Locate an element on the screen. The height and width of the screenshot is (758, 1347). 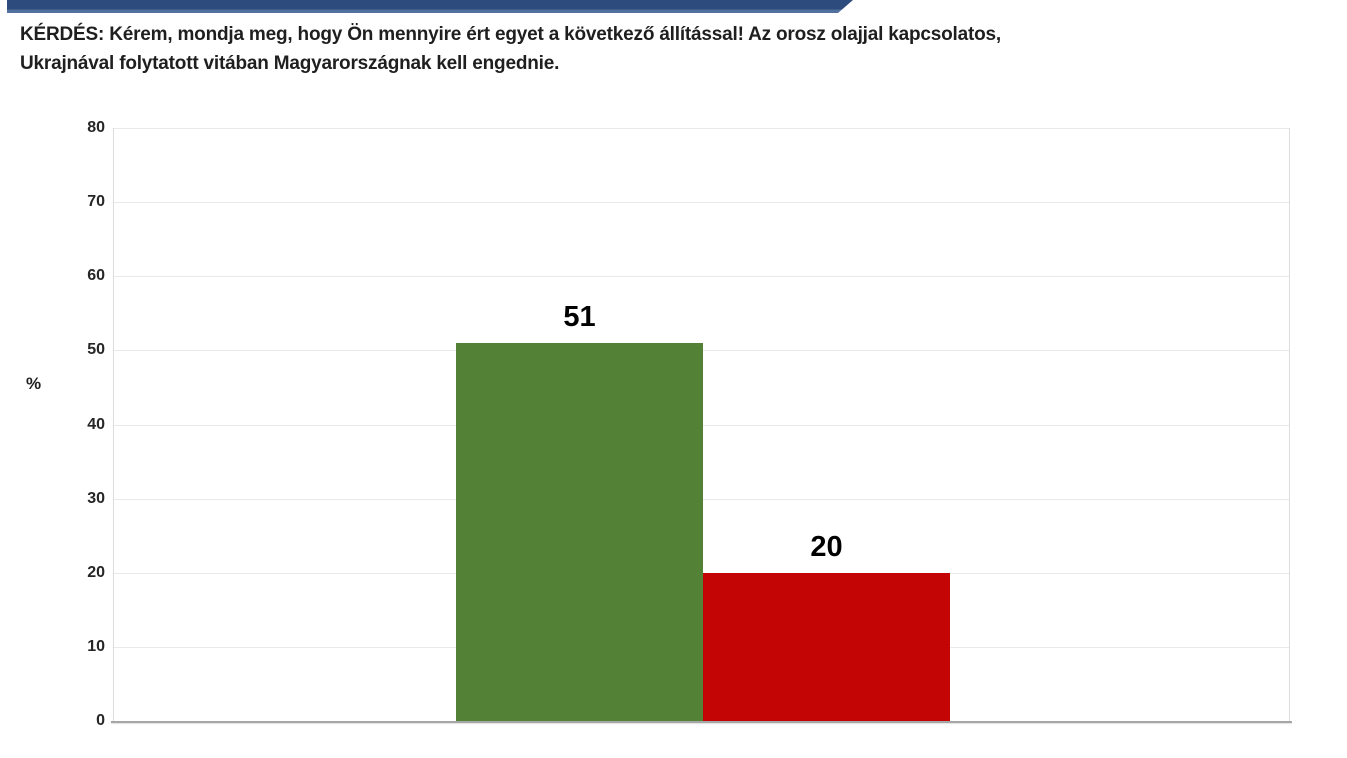
y-tick-label-50: 50 is located at coordinates (96, 350).